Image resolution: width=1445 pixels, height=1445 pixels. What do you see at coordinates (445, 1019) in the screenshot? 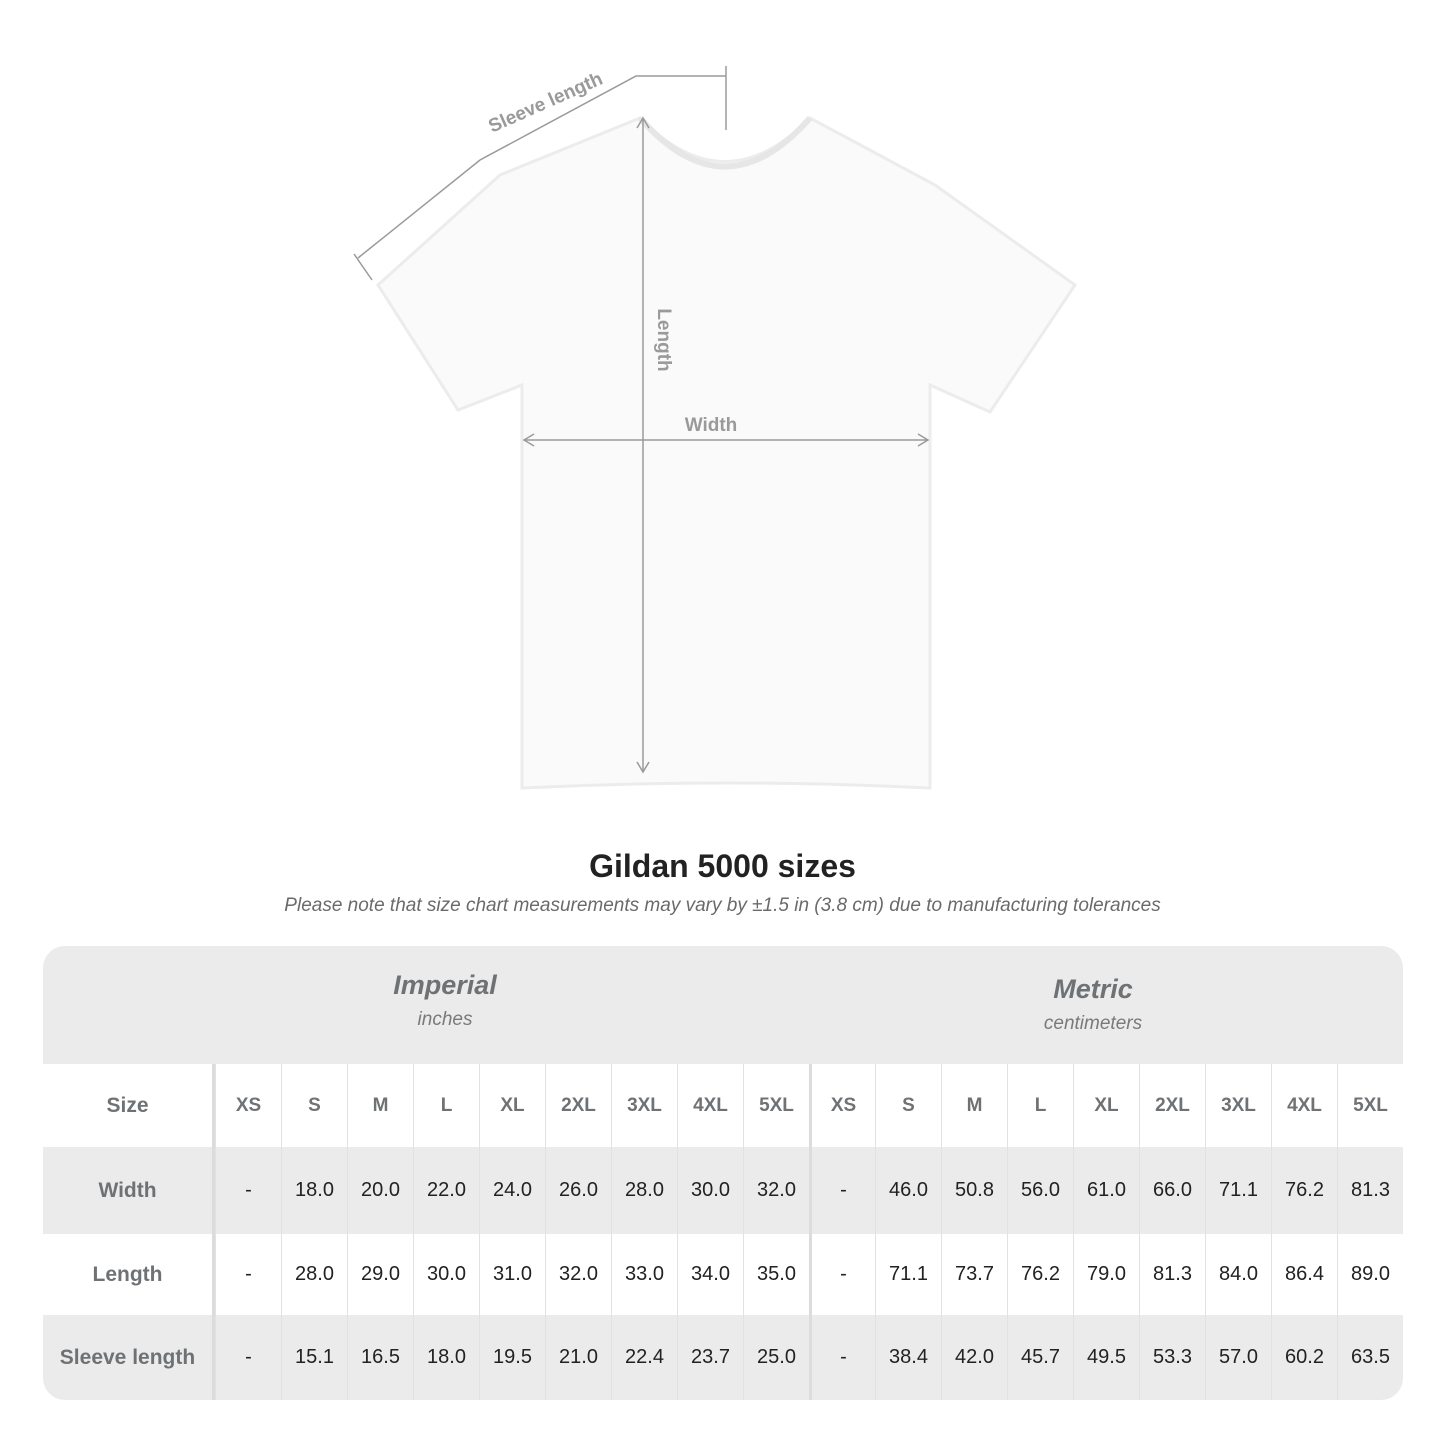
I see `imperial-unit: inches` at bounding box center [445, 1019].